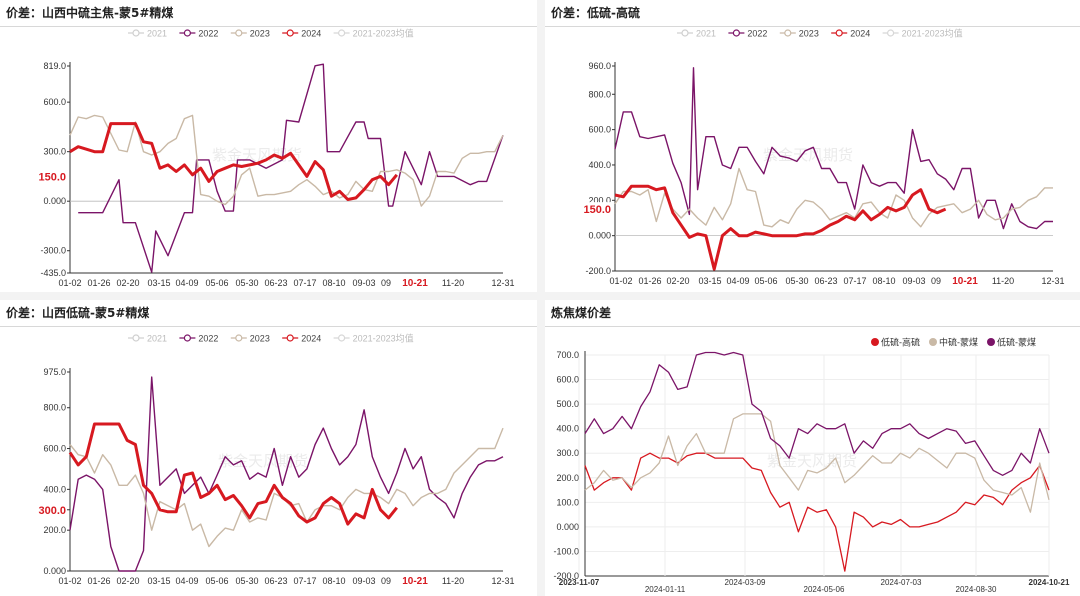 This screenshot has width=1080, height=596. Describe the element at coordinates (566, 551) in the screenshot. I see `y-tick-label: -100.0` at that location.